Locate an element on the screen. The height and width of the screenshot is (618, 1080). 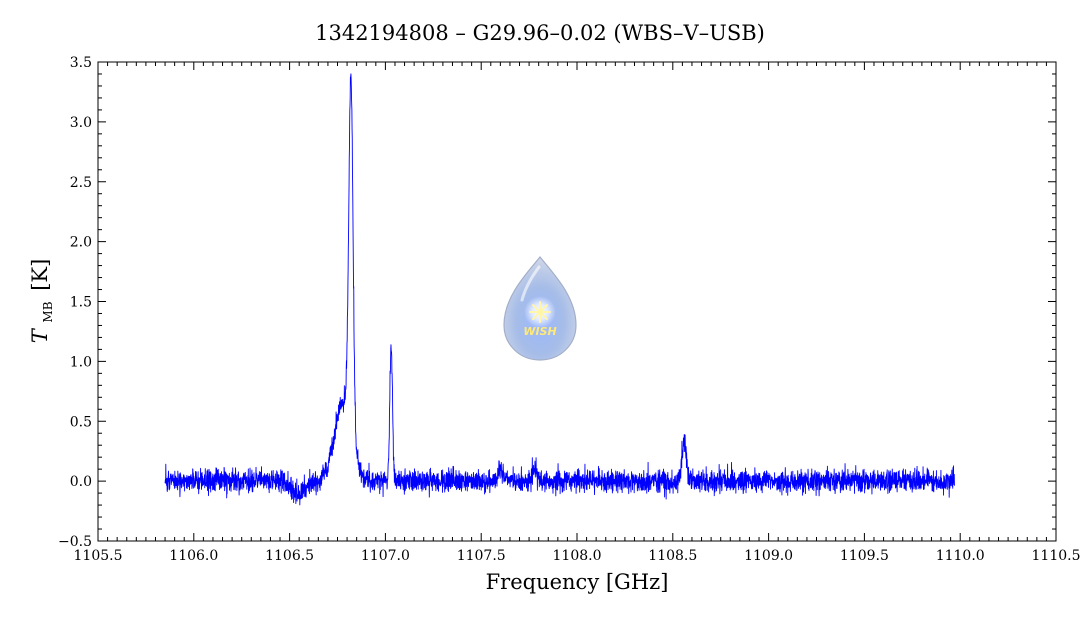
y-tick-label: 0.5 is located at coordinates (81, 422).